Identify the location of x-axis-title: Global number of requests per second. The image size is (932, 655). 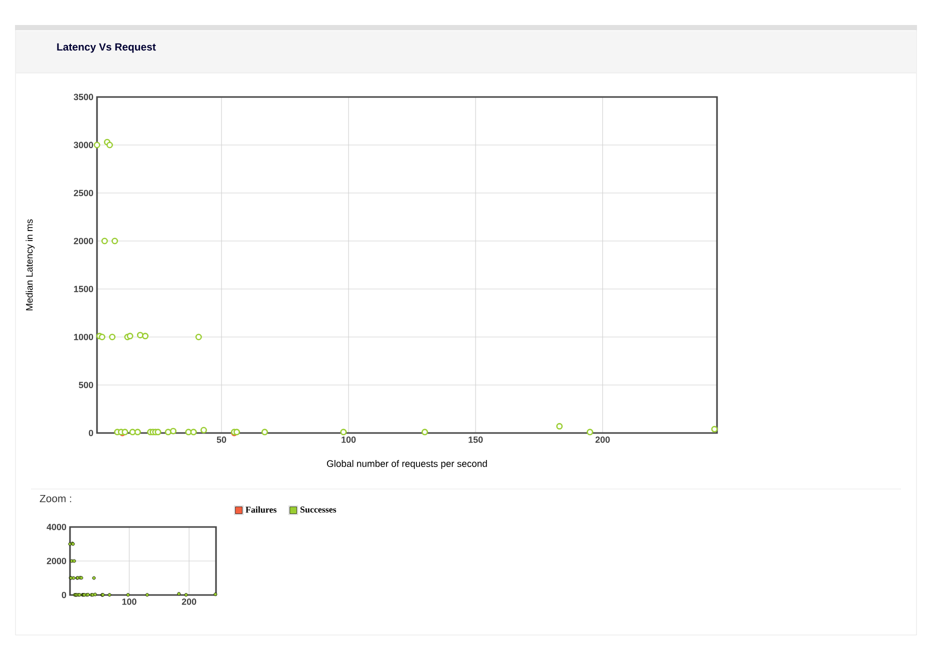
(406, 464).